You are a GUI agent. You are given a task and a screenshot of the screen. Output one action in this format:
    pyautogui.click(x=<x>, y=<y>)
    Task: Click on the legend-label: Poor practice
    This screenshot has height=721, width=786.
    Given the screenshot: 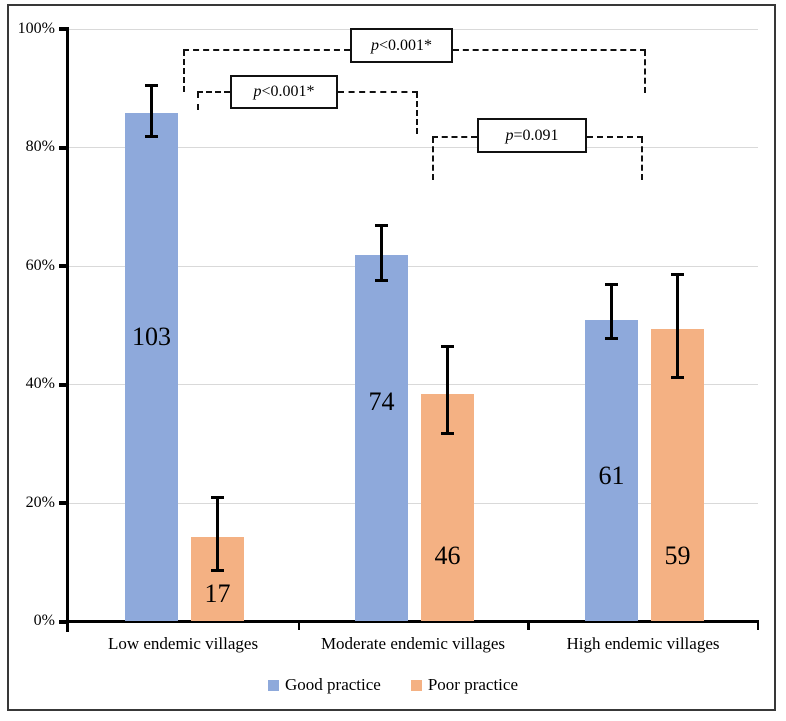 What is the action you would take?
    pyautogui.click(x=472, y=684)
    